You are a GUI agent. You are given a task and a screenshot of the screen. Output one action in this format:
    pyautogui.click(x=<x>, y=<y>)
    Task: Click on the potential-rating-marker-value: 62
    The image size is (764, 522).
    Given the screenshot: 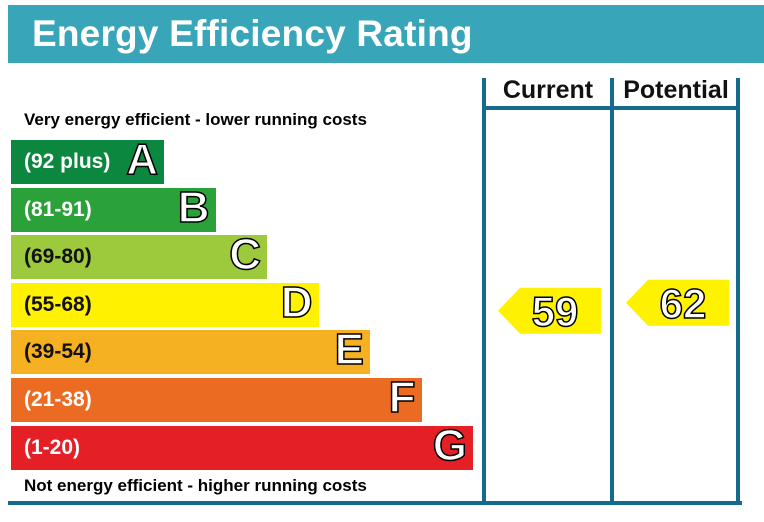 What is the action you would take?
    pyautogui.click(x=683, y=303)
    